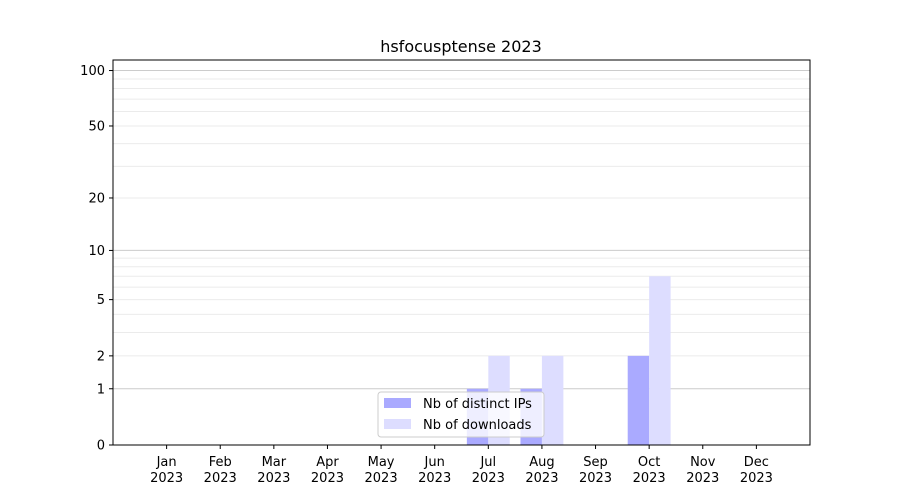 The image size is (900, 500). I want to click on y-axis: 0 1 2 5 10 20 50 100, so click(96, 259).